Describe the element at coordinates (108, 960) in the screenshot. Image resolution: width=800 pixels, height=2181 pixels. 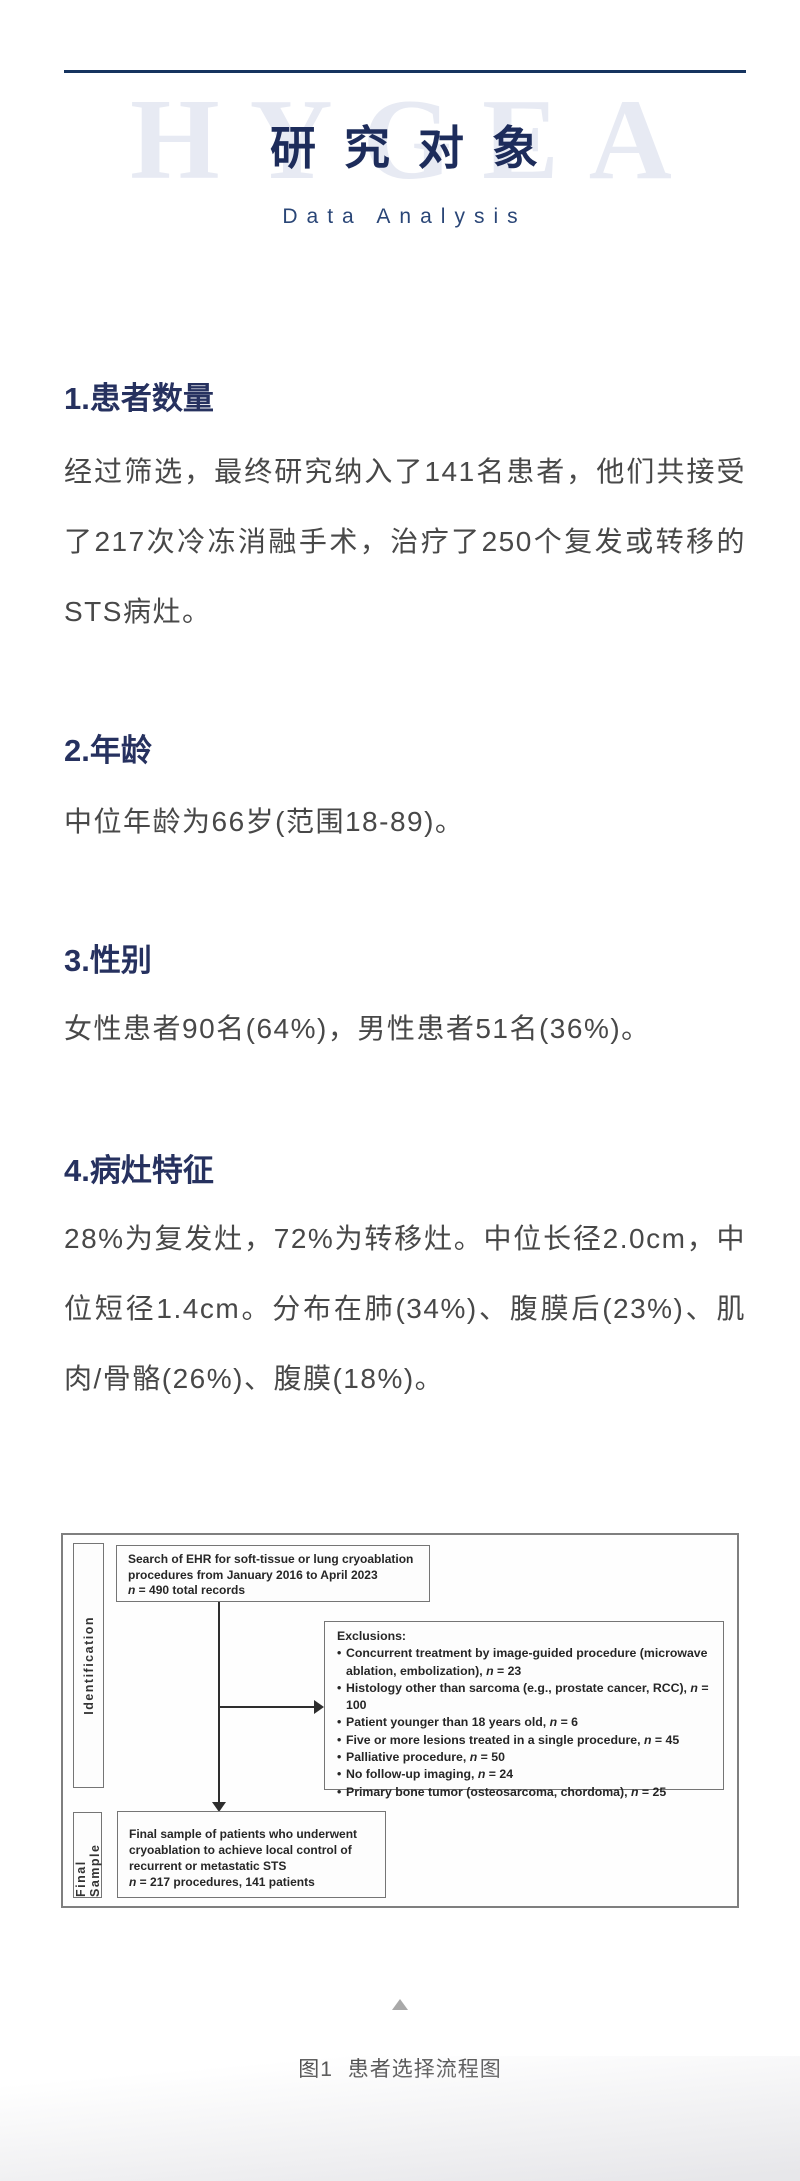
I see `section-heading-gender: 3.性别` at that location.